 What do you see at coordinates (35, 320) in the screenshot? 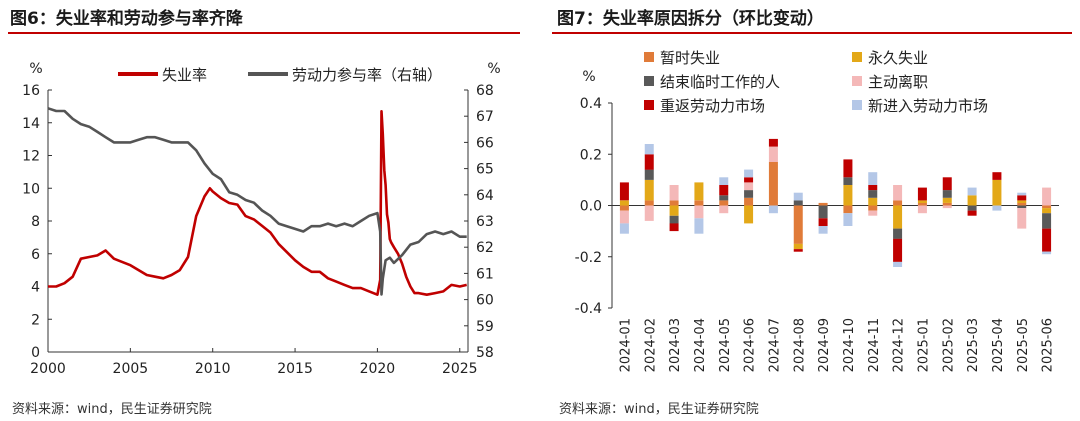
I see `left-y-tick-label: 2` at bounding box center [35, 320].